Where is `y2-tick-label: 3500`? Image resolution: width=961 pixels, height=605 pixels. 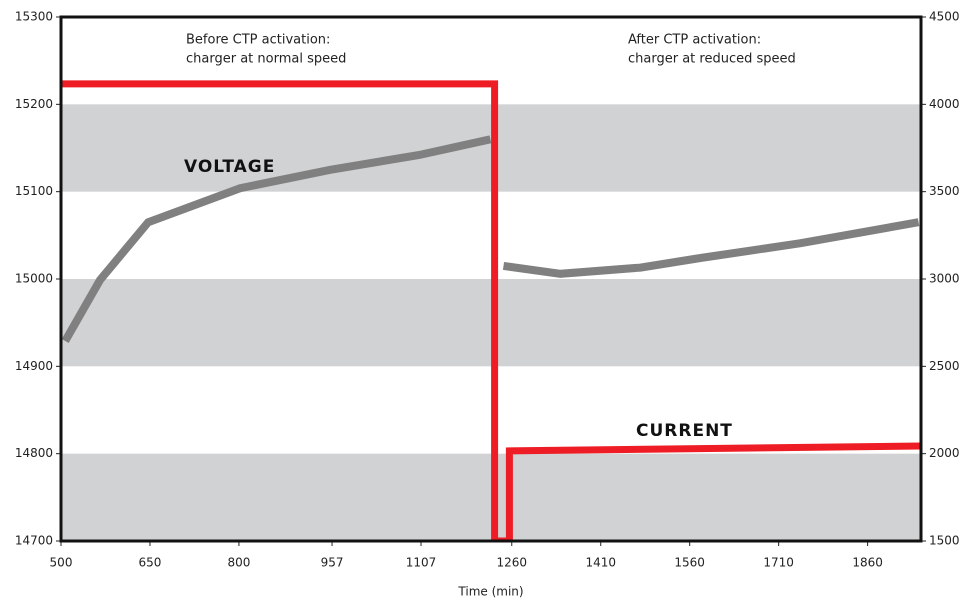 y2-tick-label: 3500 is located at coordinates (944, 191).